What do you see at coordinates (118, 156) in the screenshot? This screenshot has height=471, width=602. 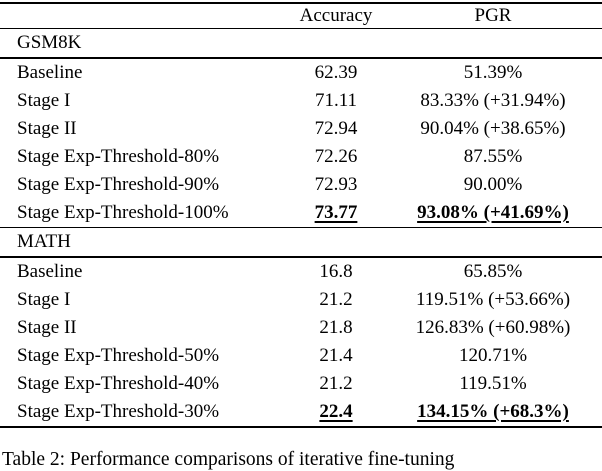 I see `row-label: Stage Exp-Threshold-80%` at bounding box center [118, 156].